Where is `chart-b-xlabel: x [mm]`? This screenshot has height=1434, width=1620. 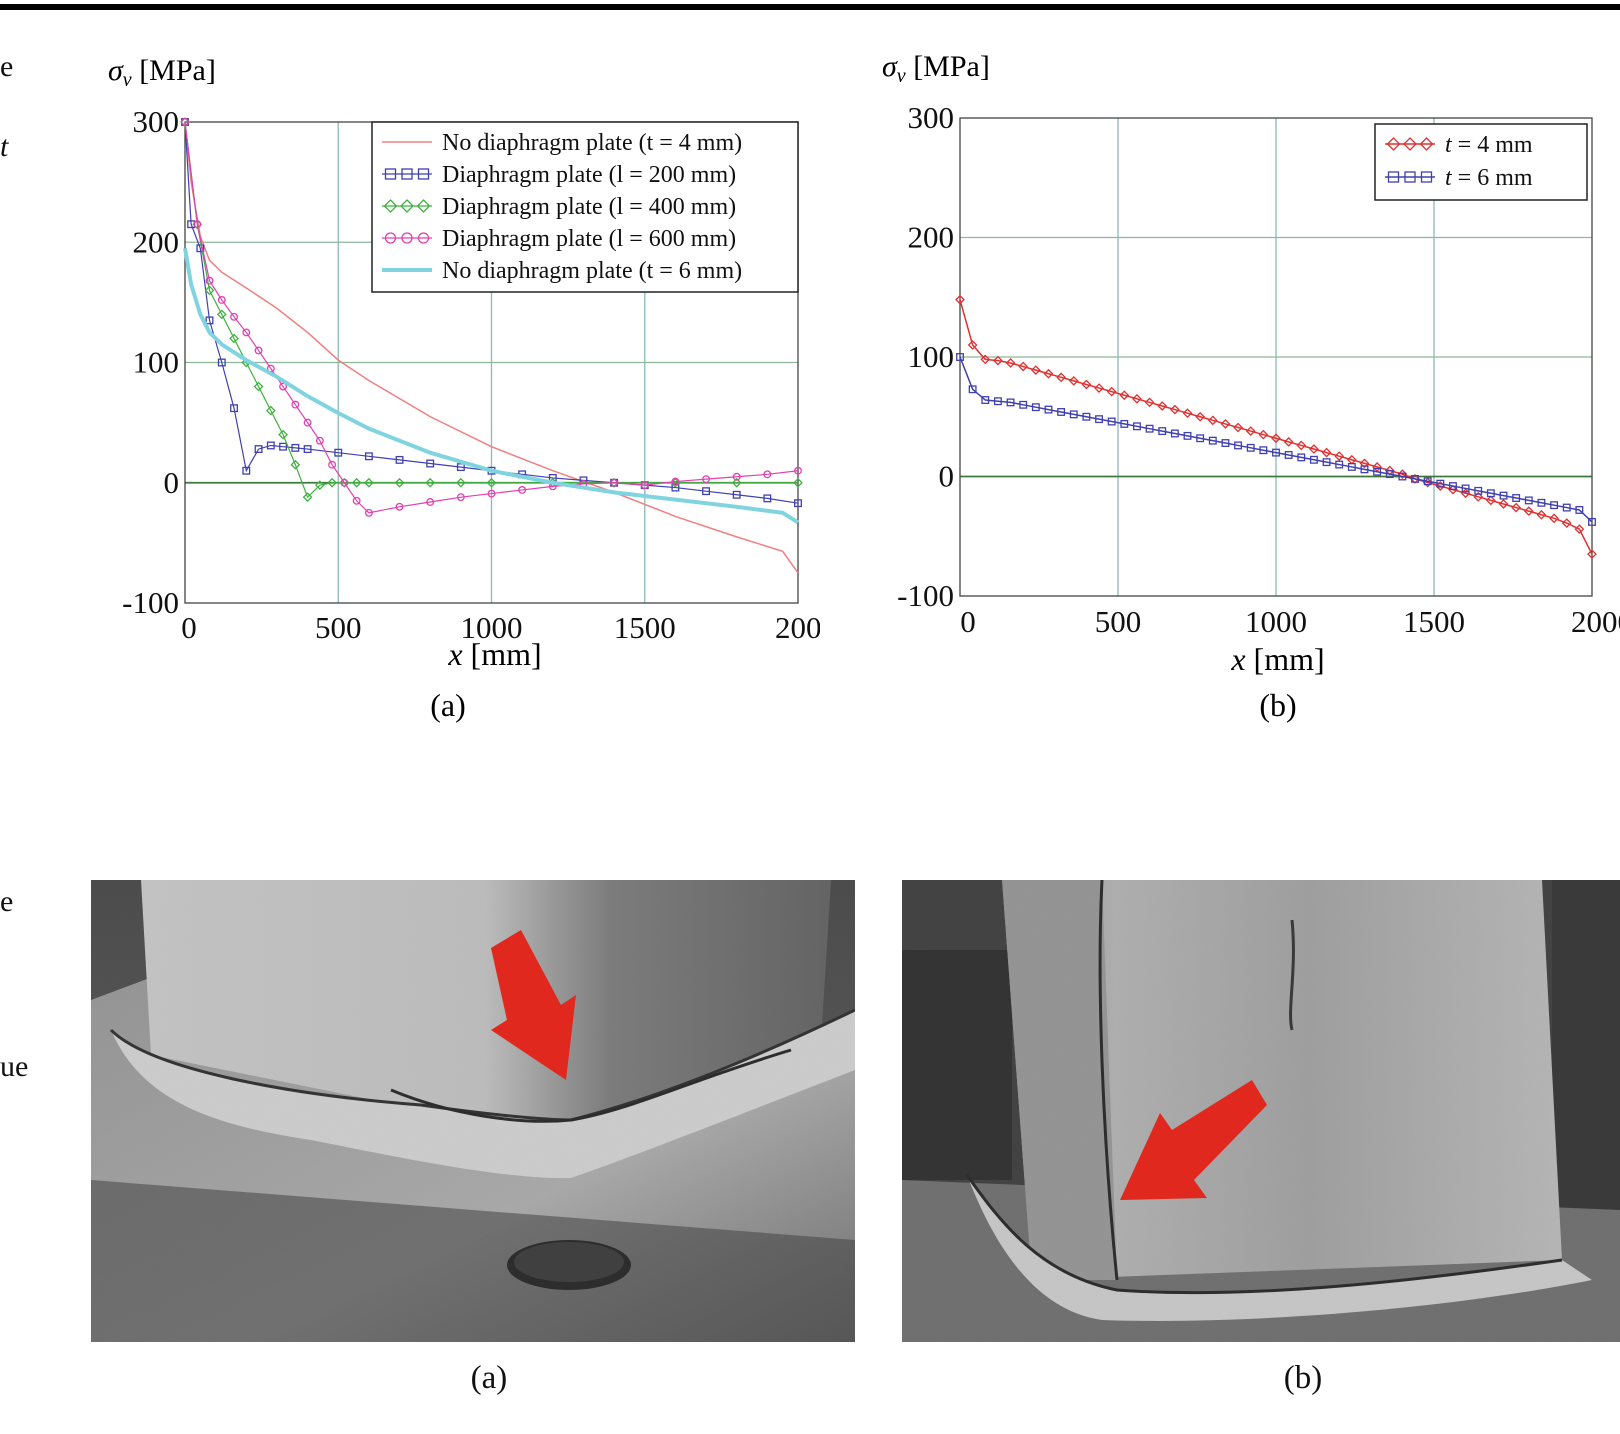
chart-b-xlabel: x [mm] is located at coordinates (1277, 659).